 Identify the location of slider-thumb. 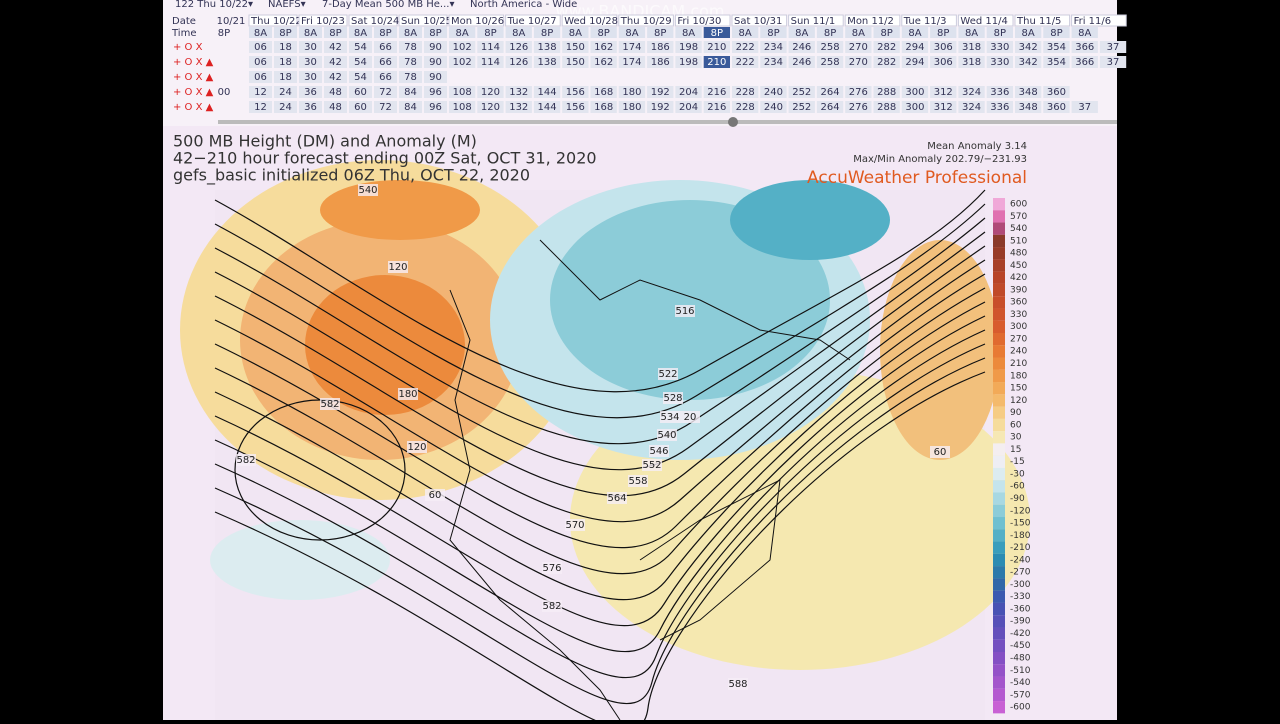
(733, 122).